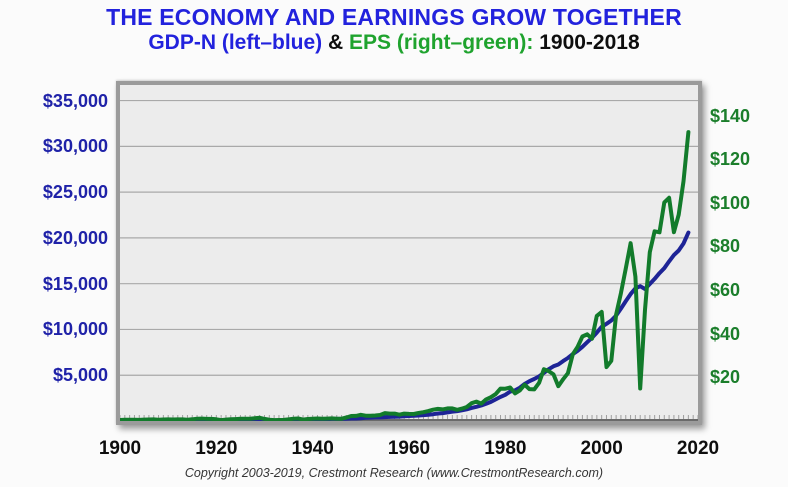 The image size is (788, 487). I want to click on x-axis-label: 1900, so click(120, 448).